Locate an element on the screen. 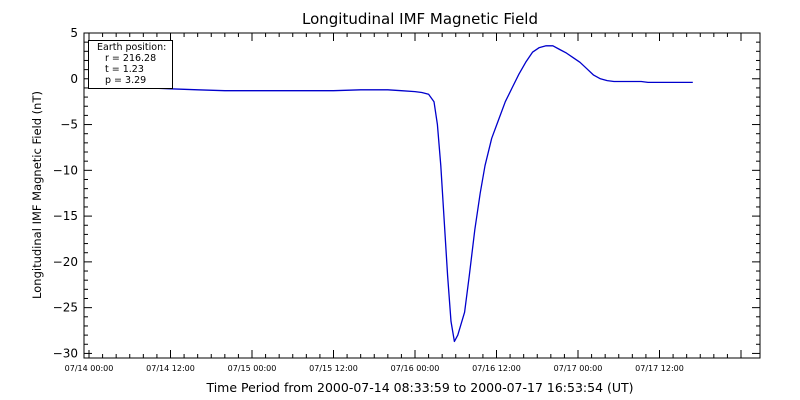 The image size is (800, 400). y-tick-label: −20 is located at coordinates (65, 262).